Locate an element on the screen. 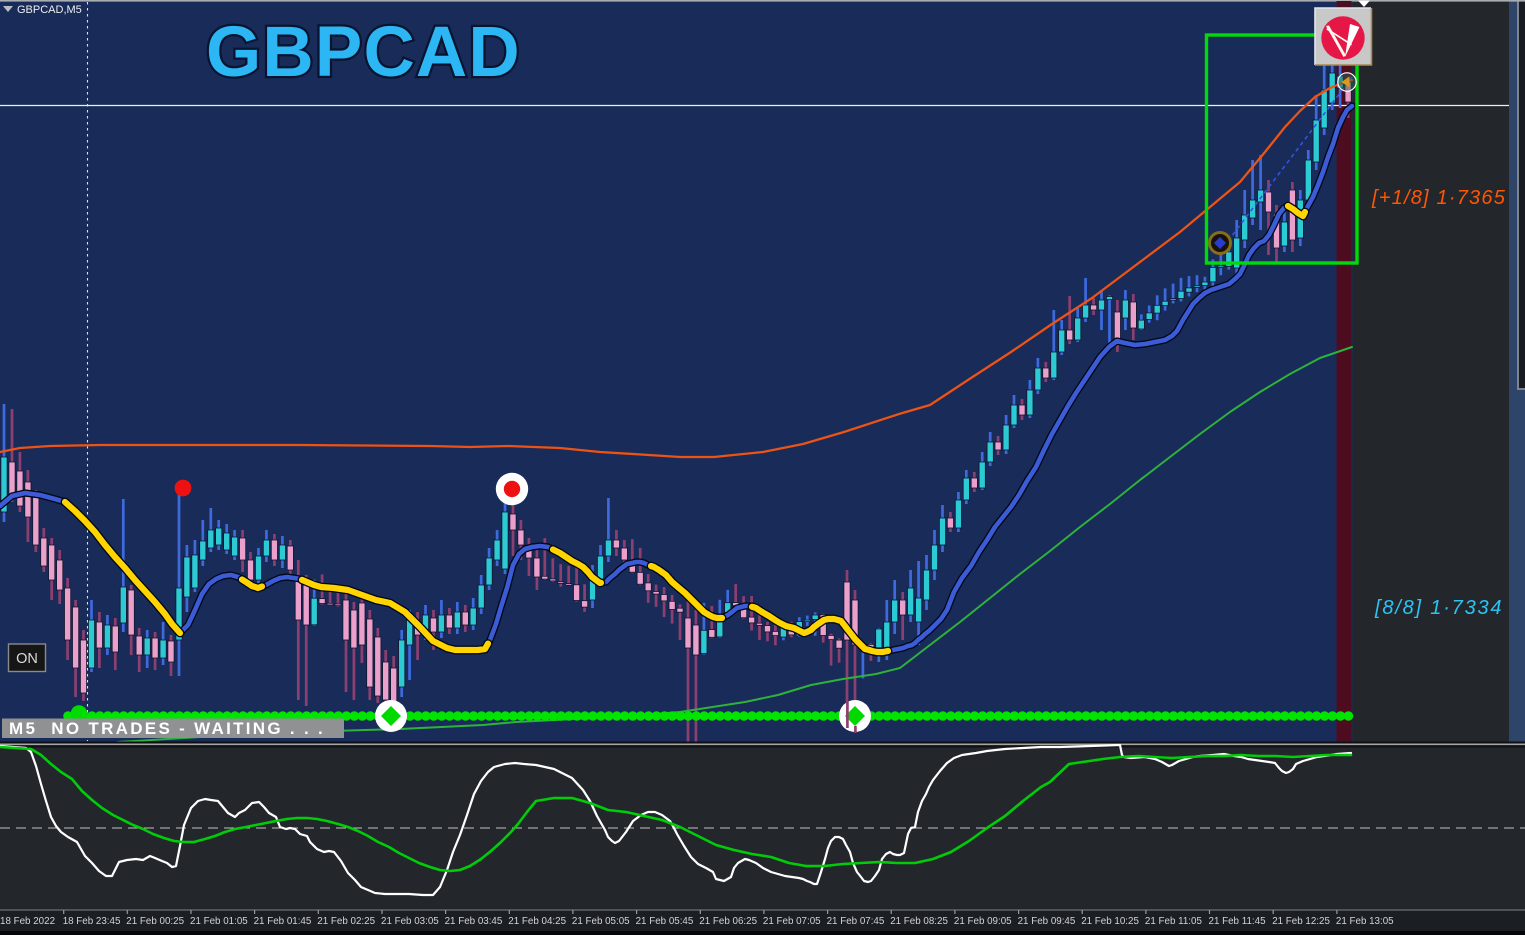  svg-text: ON is located at coordinates (27, 659).